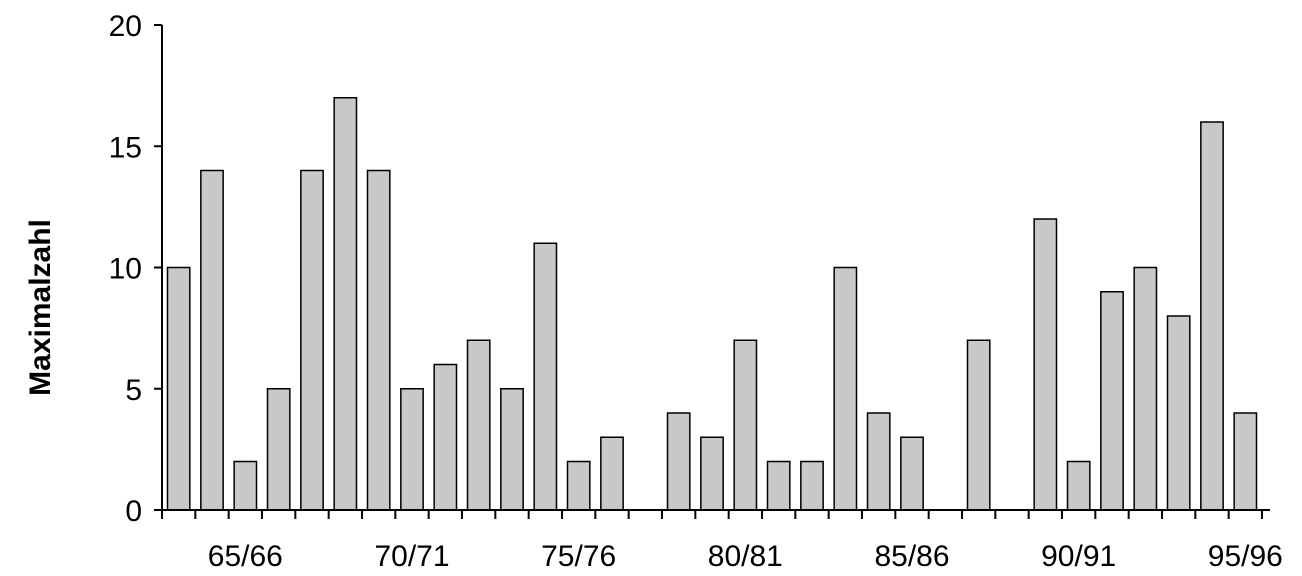 The width and height of the screenshot is (1302, 576). I want to click on x-tick-label: 85/86, so click(911, 556).